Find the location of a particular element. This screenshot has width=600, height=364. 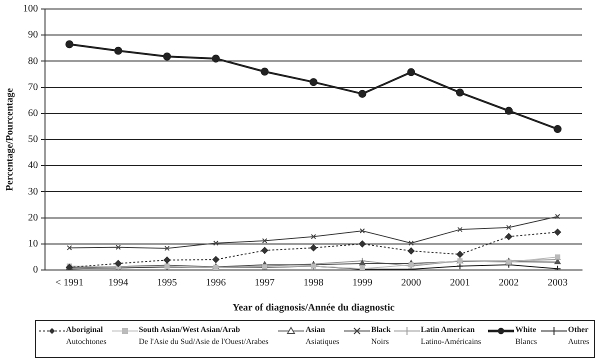

y-tick-label: 40 is located at coordinates (33, 166).